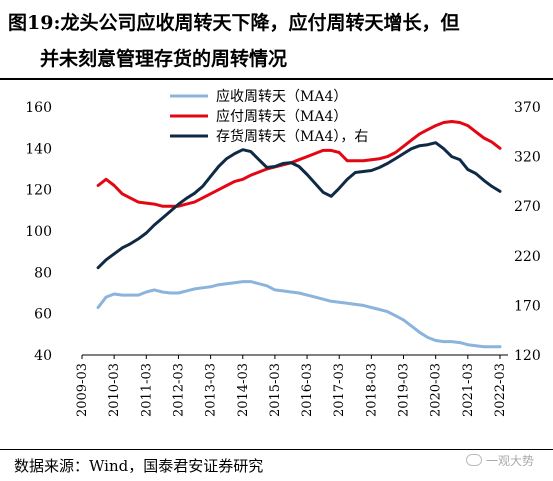  I want to click on y-right-tick-label: 170, so click(527, 306).